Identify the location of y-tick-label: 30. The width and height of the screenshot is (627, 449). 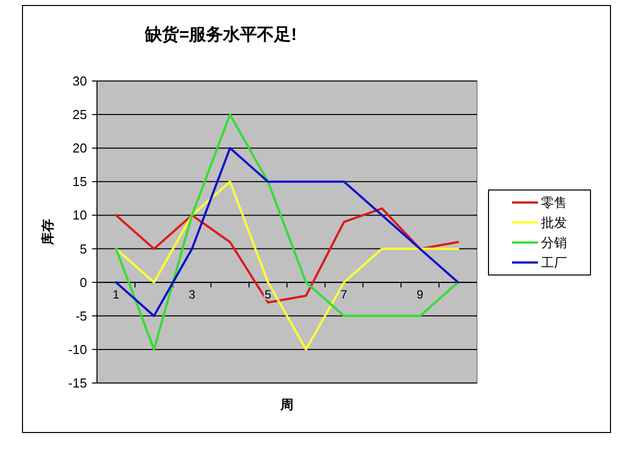
(79, 81).